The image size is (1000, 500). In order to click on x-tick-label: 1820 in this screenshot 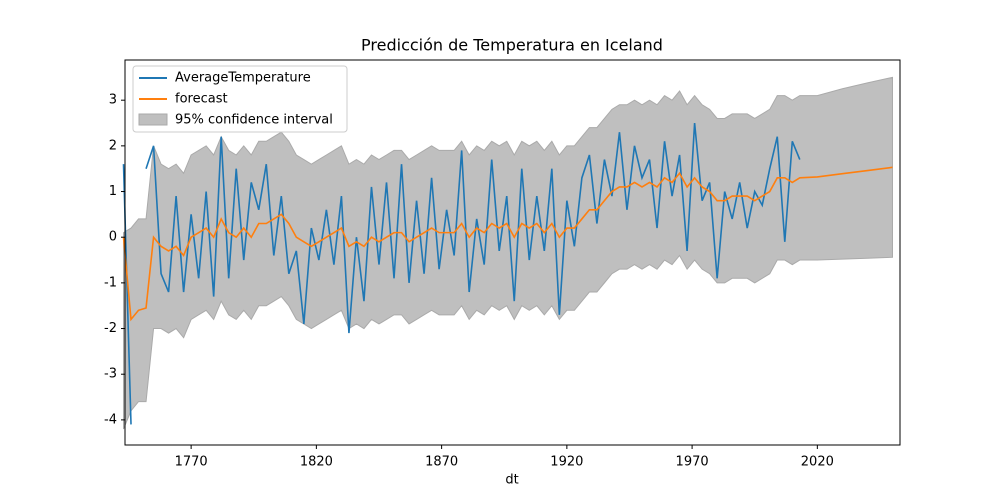, I will do `click(316, 462)`.